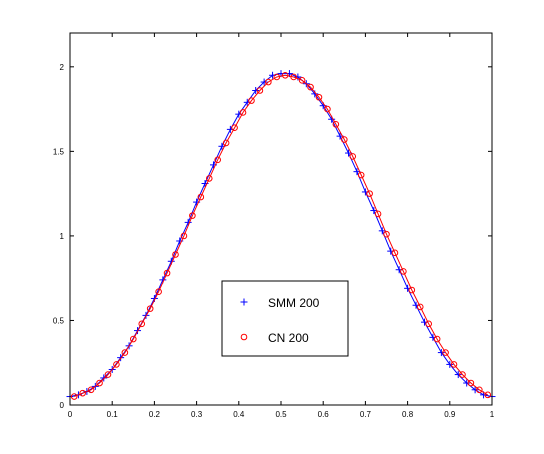 This screenshot has height=454, width=544. I want to click on x-tick-label: 0.8, so click(408, 414).